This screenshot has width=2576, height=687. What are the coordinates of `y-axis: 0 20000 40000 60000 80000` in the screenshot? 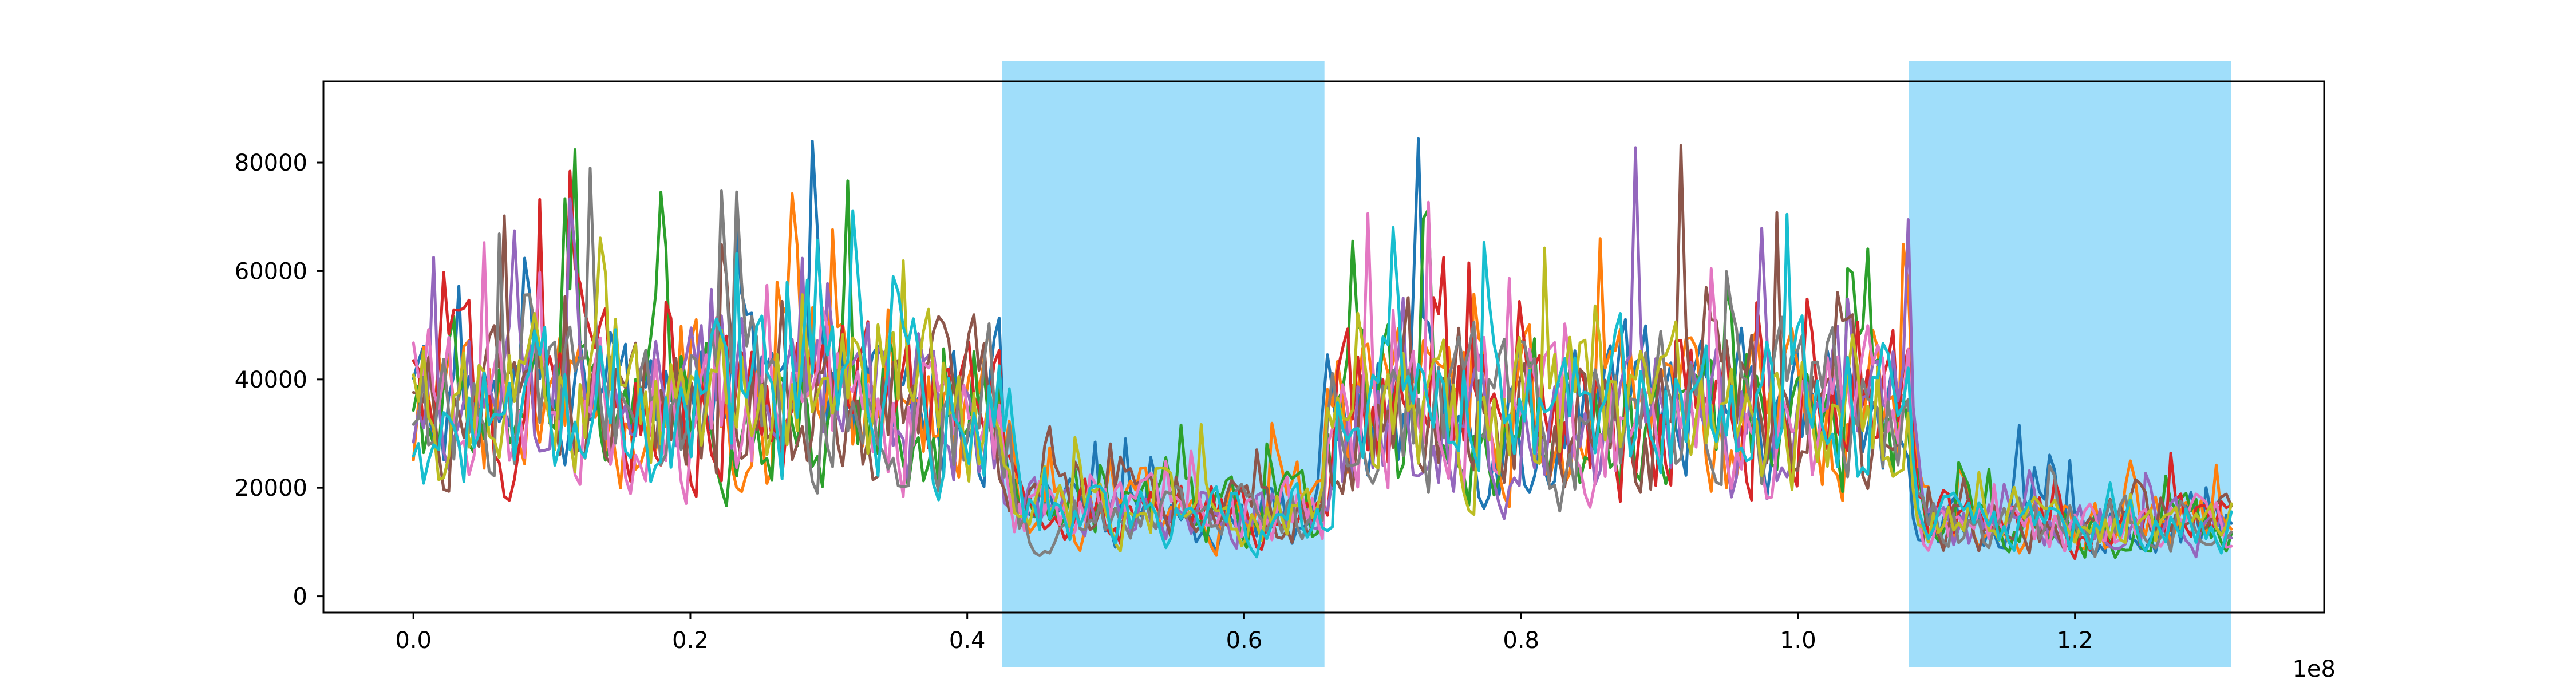 It's located at (279, 380).